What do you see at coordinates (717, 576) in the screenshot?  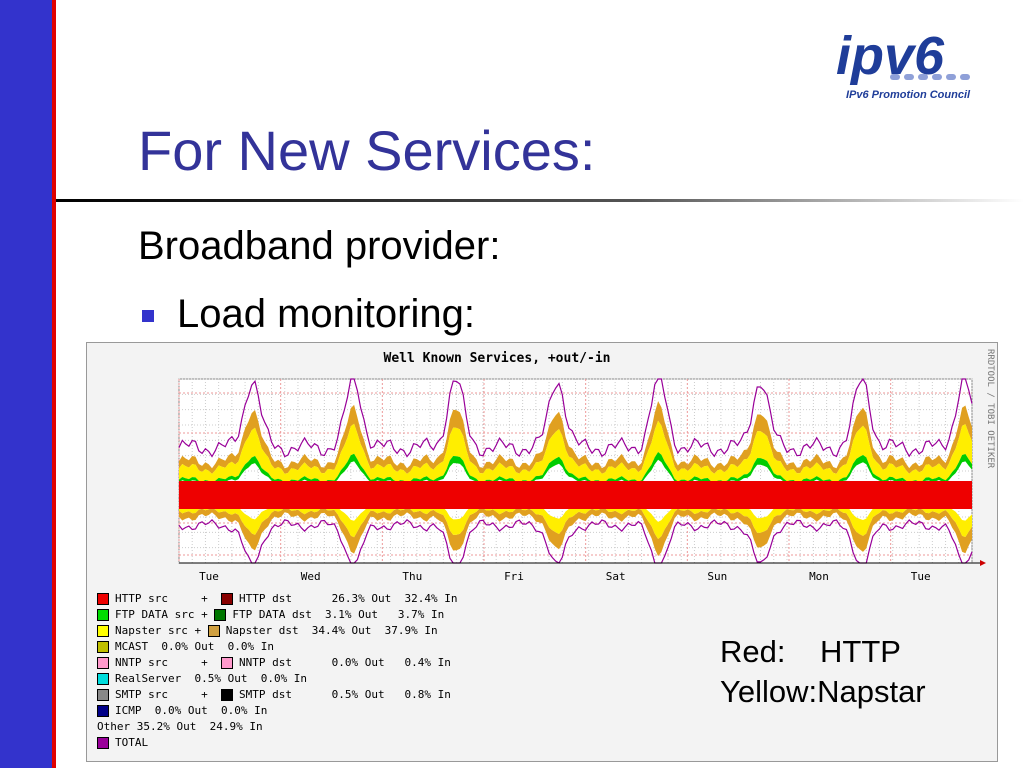 I see `x-tick-label: Sun` at bounding box center [717, 576].